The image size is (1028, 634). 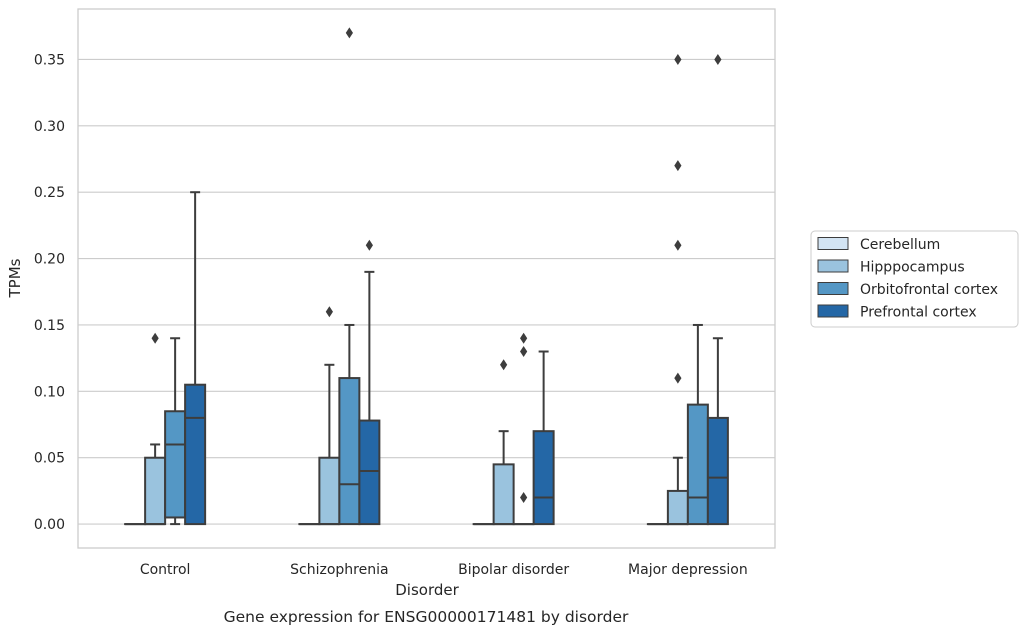 What do you see at coordinates (165, 570) in the screenshot?
I see `x-tick-label: Control` at bounding box center [165, 570].